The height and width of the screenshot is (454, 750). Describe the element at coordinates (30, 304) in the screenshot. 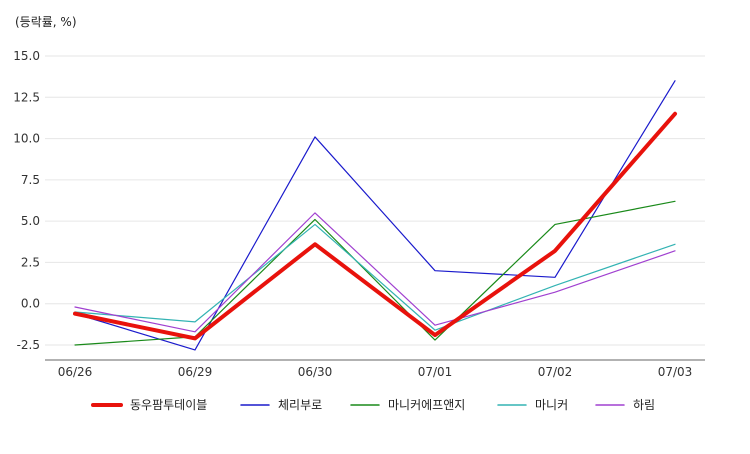

I see `y-tick-label: 0.0` at that location.